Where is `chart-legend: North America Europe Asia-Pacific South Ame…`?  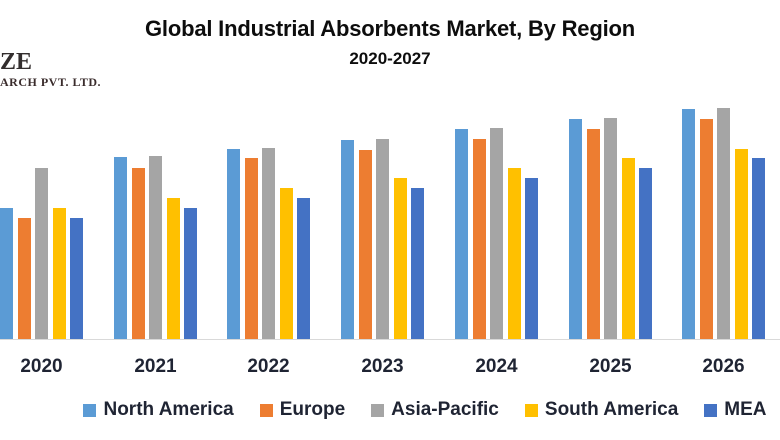 chart-legend: North America Europe Asia-Pacific South Ame… is located at coordinates (390, 410).